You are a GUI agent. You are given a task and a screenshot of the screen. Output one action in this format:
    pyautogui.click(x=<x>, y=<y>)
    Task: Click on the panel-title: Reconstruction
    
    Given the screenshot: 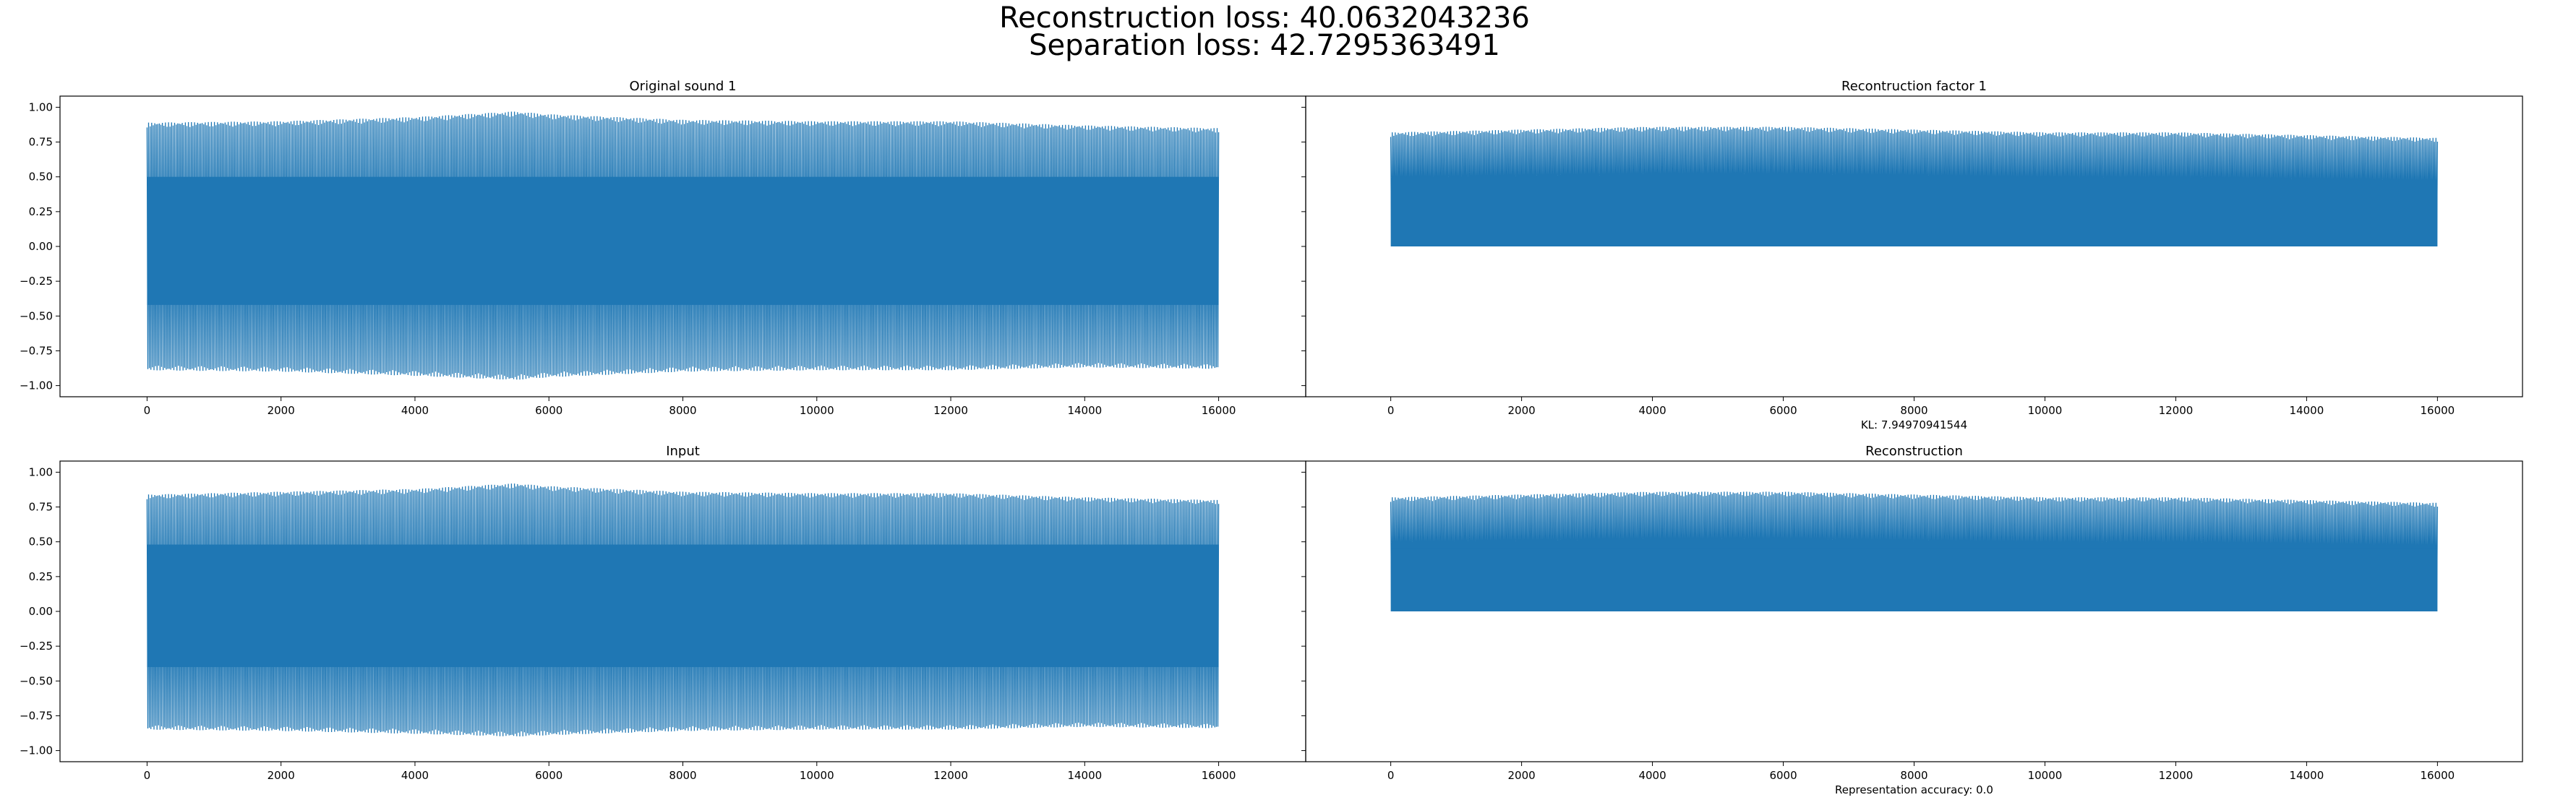 What is the action you would take?
    pyautogui.click(x=1914, y=452)
    